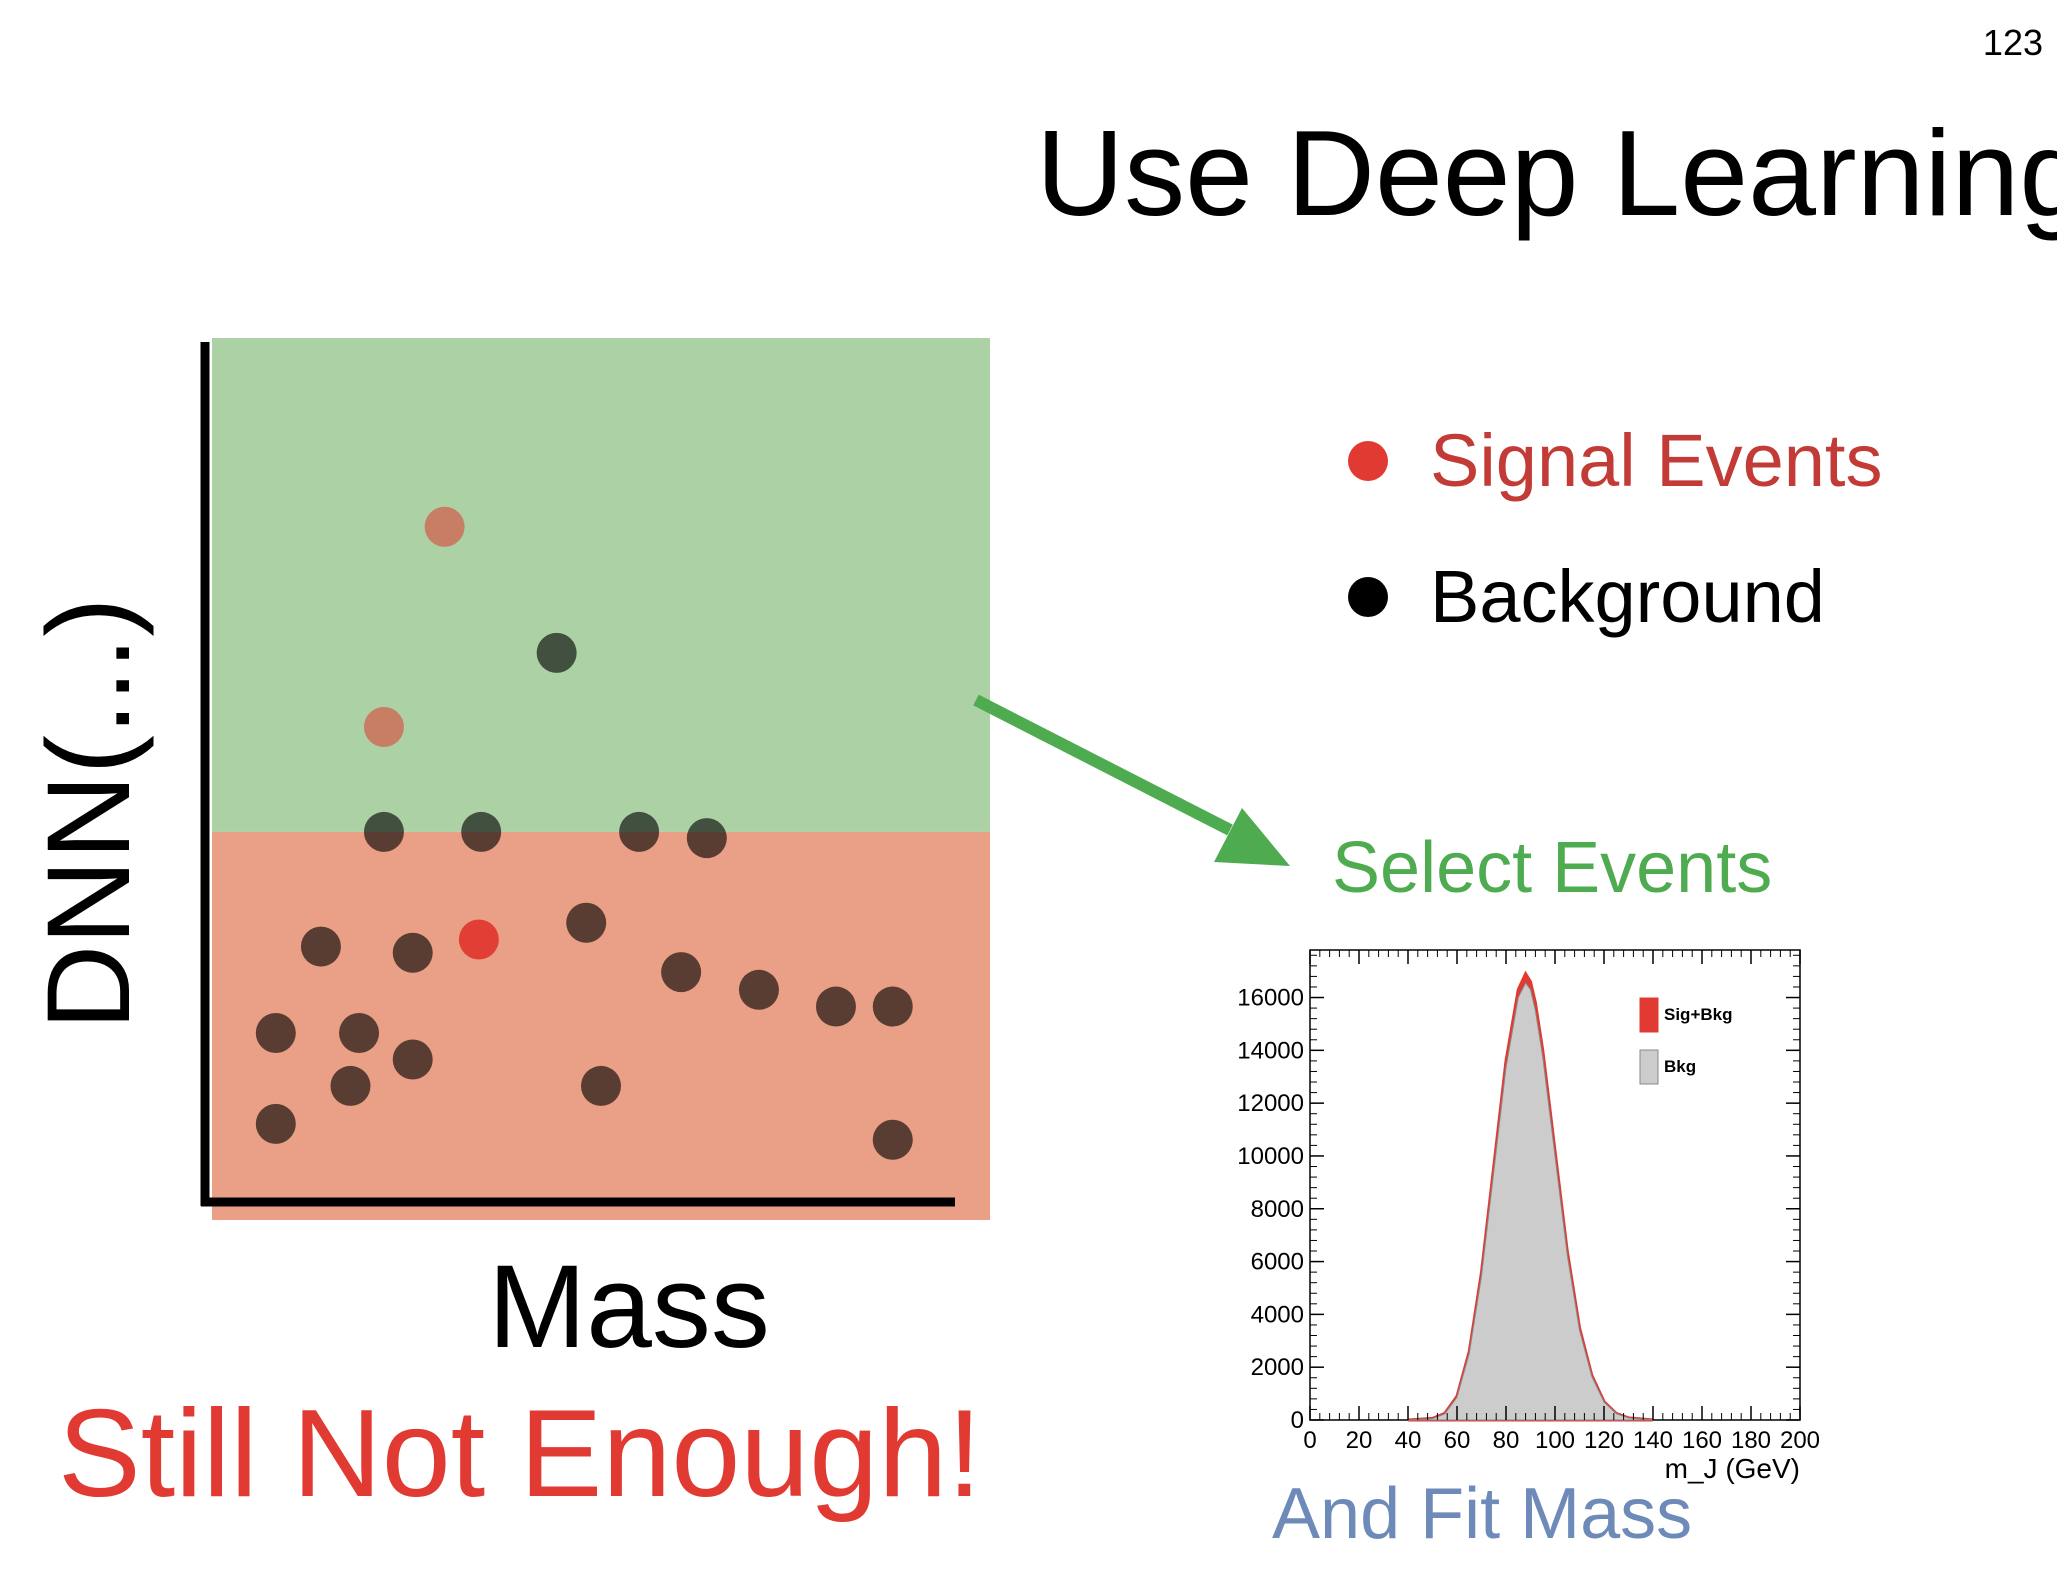  I want to click on x-tick-label: 80, so click(1506, 1440).